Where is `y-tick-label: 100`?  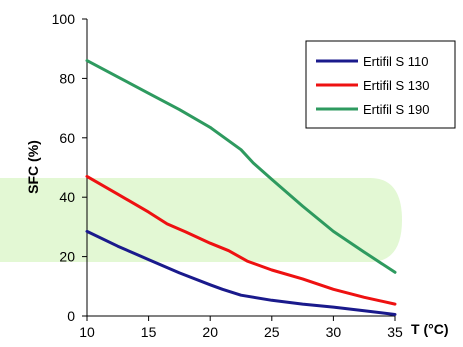
y-tick-label: 100 is located at coordinates (64, 19).